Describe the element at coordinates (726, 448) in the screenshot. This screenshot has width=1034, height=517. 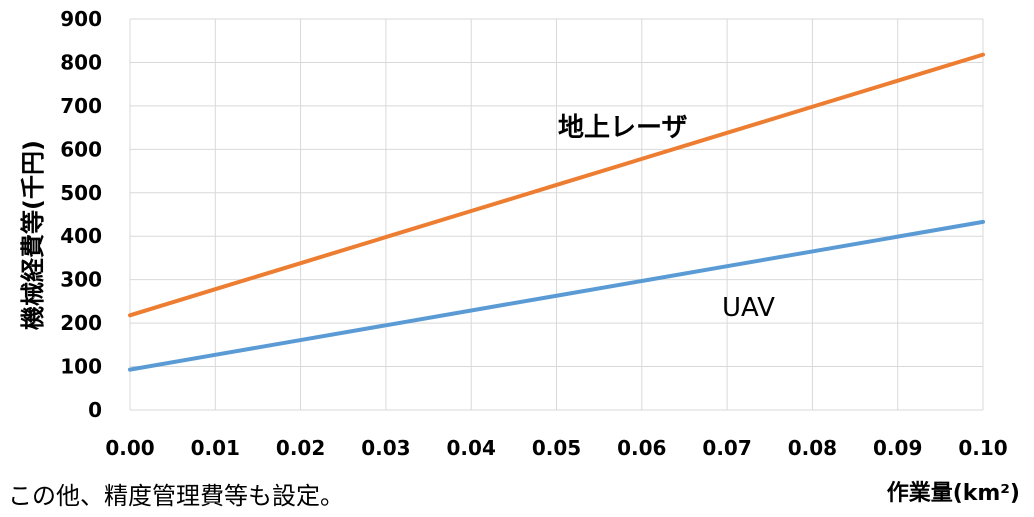
I see `x-tick-label: 0.07` at that location.